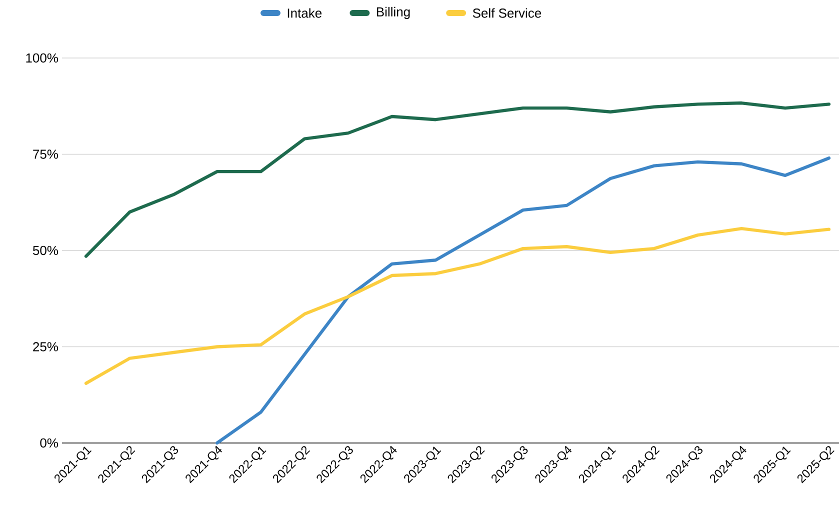 The width and height of the screenshot is (839, 513). What do you see at coordinates (45, 154) in the screenshot?
I see `y-tick-label: 75%` at bounding box center [45, 154].